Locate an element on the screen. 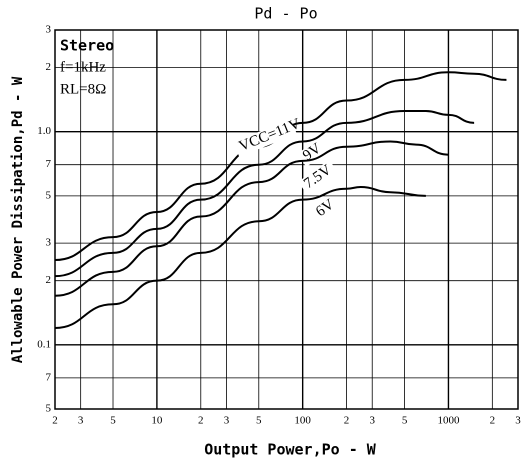 The height and width of the screenshot is (468, 525). y-tick-label: 1.0 is located at coordinates (44, 131).